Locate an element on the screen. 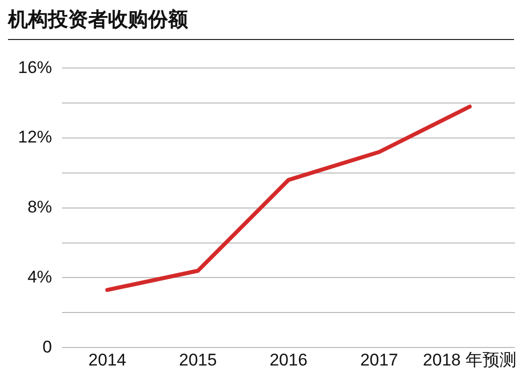 This screenshot has height=374, width=529. x-tick-label: 2017 is located at coordinates (379, 360).